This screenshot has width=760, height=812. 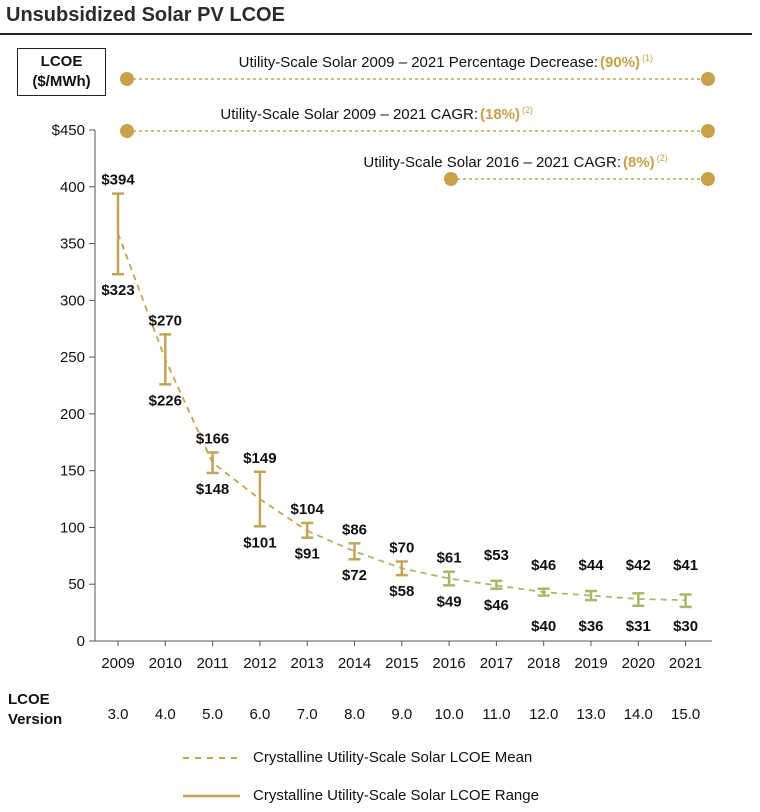 What do you see at coordinates (544, 714) in the screenshot?
I see `version-value: 12.0` at bounding box center [544, 714].